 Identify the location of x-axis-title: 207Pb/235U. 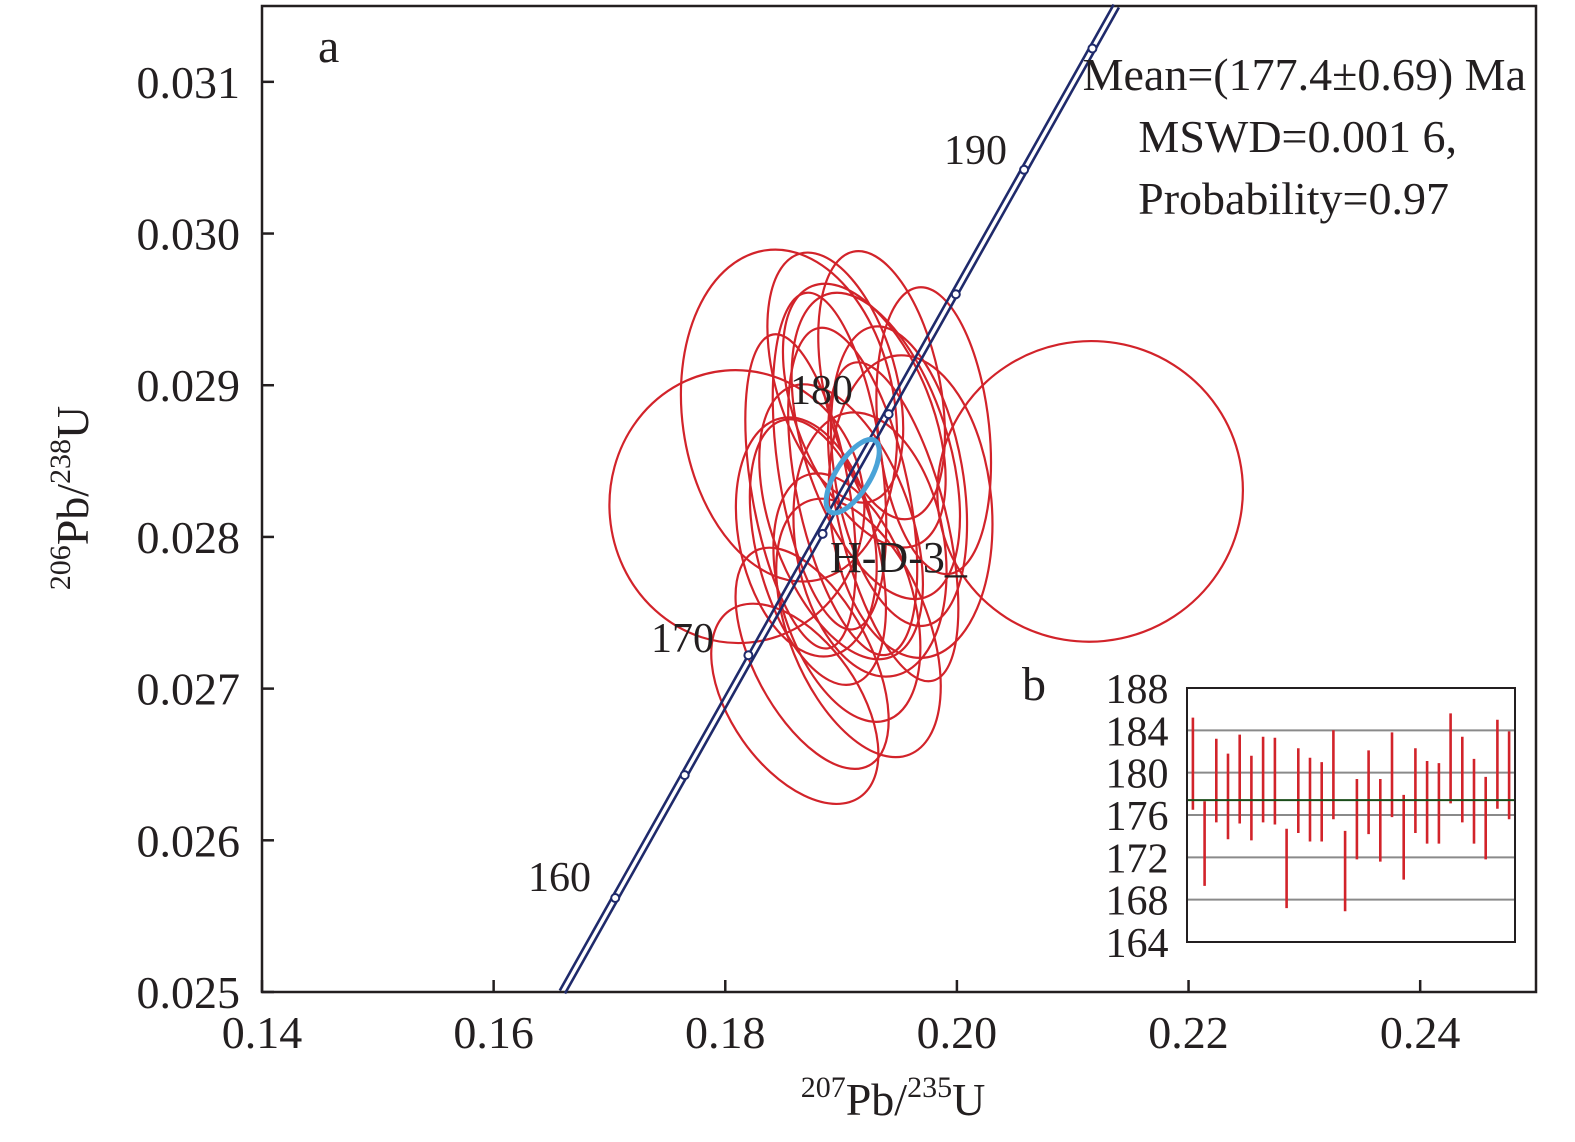
(893, 1098).